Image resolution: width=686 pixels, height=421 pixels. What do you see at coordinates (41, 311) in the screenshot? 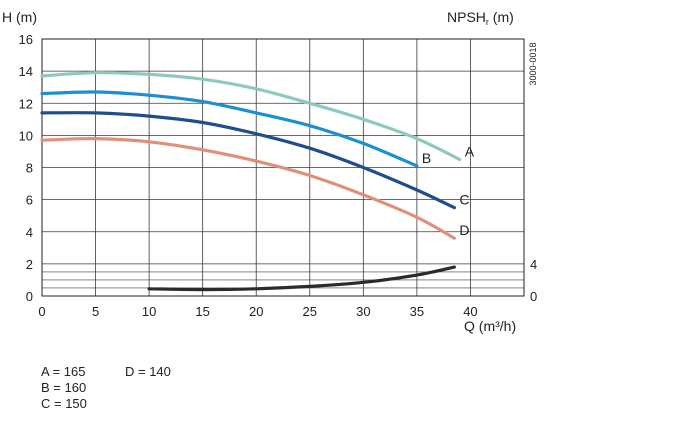
I see `x-tick-label: 0` at bounding box center [41, 311].